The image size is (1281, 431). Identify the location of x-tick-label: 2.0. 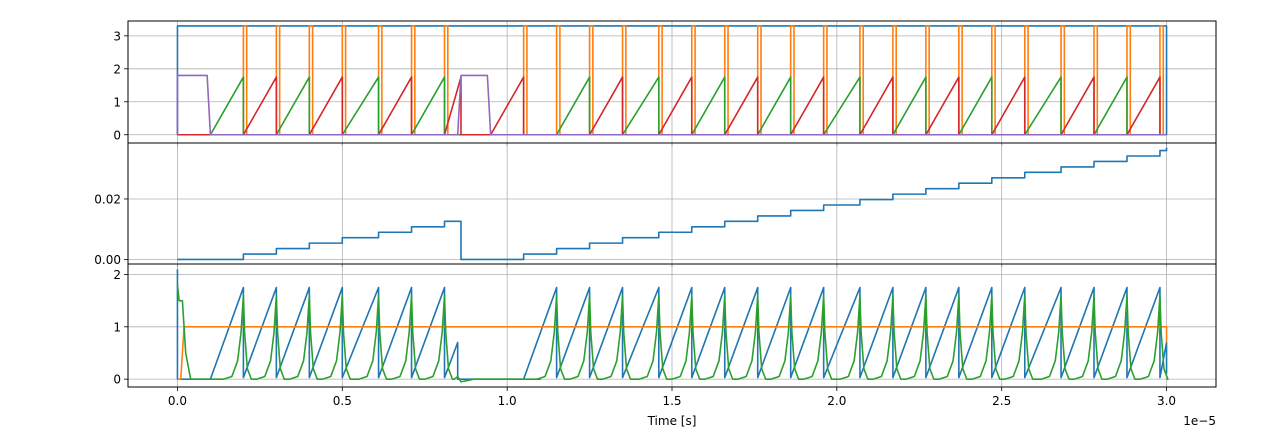
(836, 401).